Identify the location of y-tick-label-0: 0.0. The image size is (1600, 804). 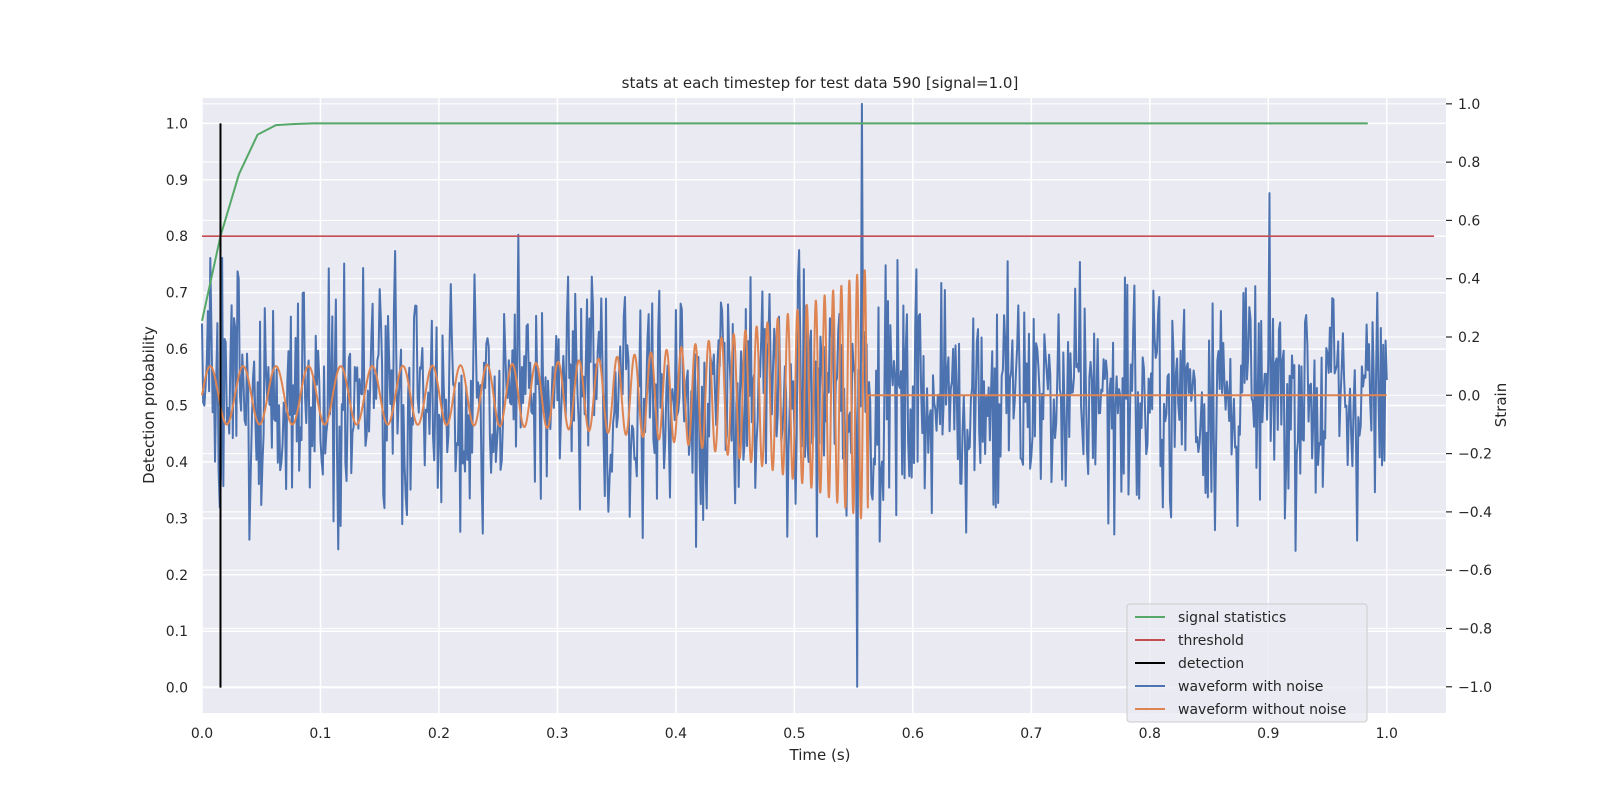
(177, 689).